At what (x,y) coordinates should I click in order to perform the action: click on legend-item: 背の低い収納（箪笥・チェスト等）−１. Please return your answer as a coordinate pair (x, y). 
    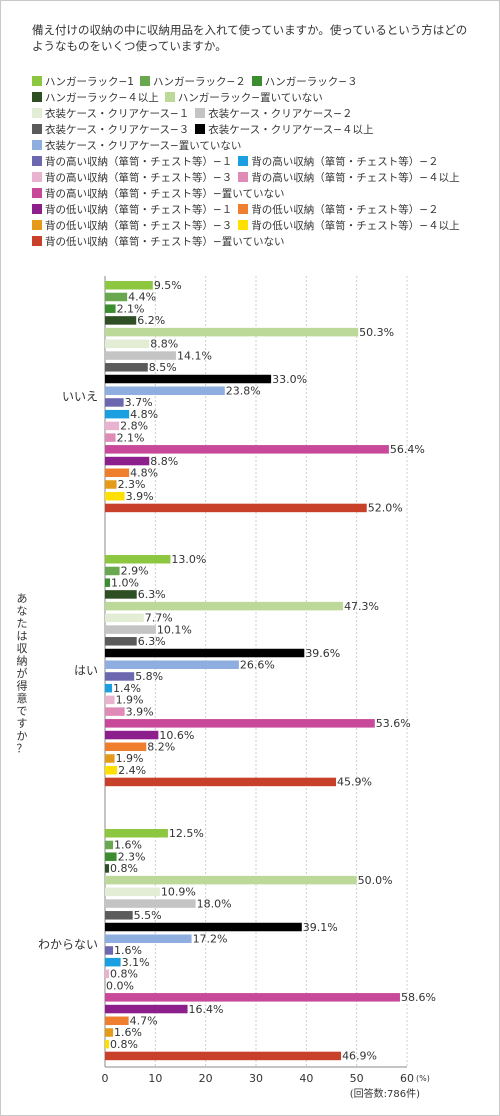
    Looking at the image, I should click on (132, 210).